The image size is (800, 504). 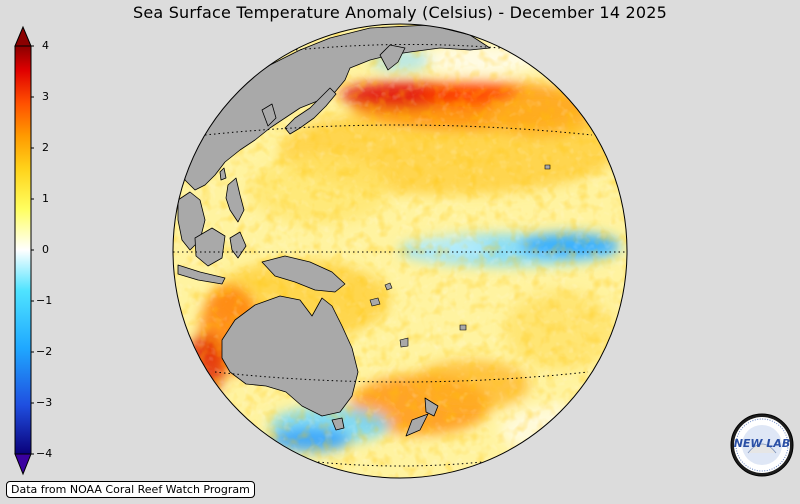 What do you see at coordinates (45, 45) in the screenshot?
I see `colorbar-tick-label: 4` at bounding box center [45, 45].